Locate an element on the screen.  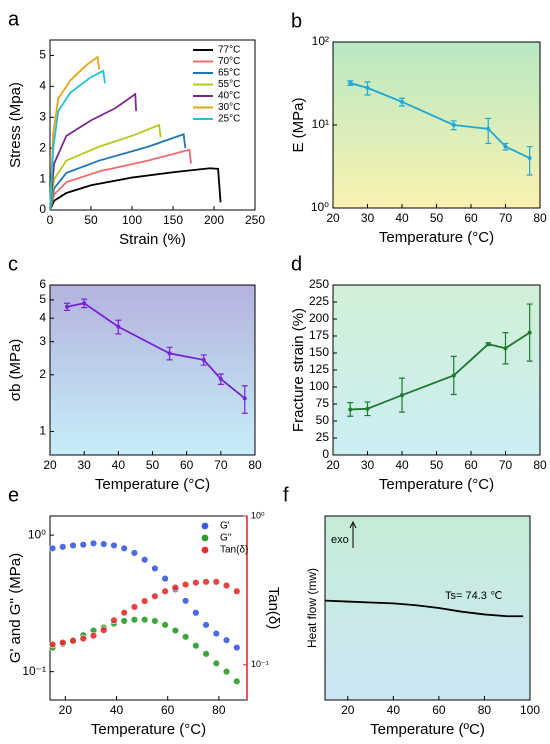
x-tick-label: 200 is located at coordinates (214, 220).